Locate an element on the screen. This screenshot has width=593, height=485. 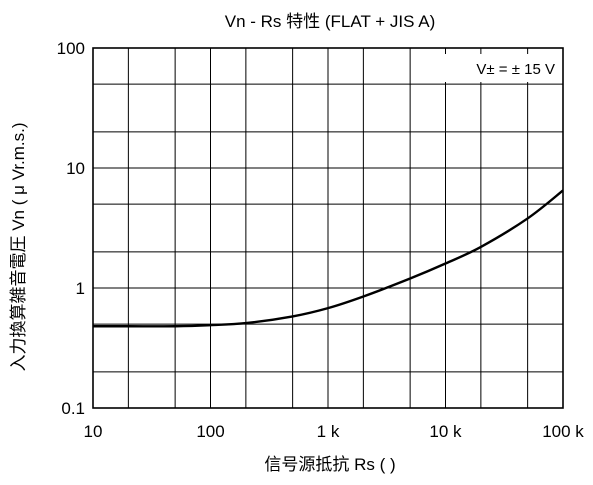
supply-voltage-annotation: V± = ± 15 V is located at coordinates (515, 69).